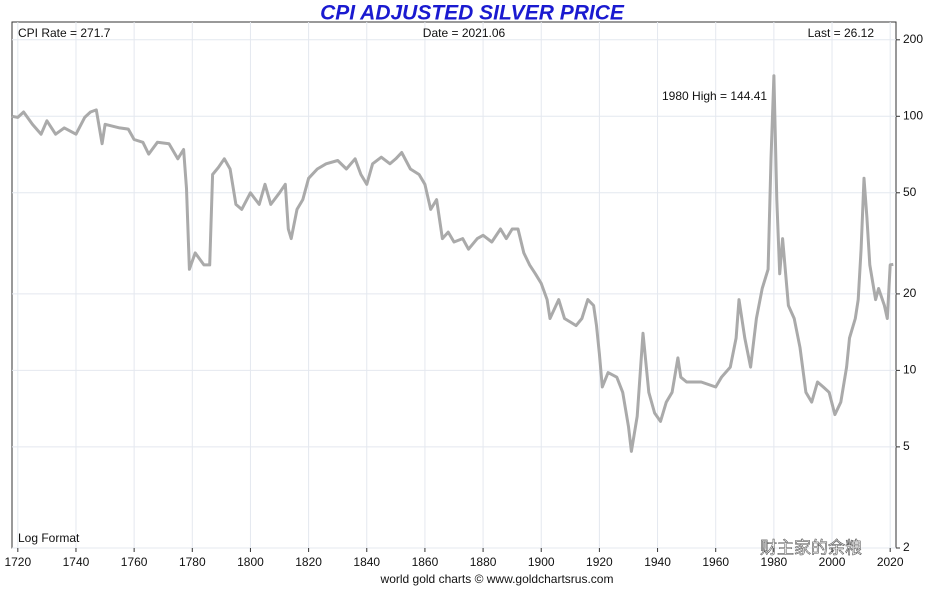 The height and width of the screenshot is (591, 934). I want to click on x-tick-label: 1920, so click(599, 562).